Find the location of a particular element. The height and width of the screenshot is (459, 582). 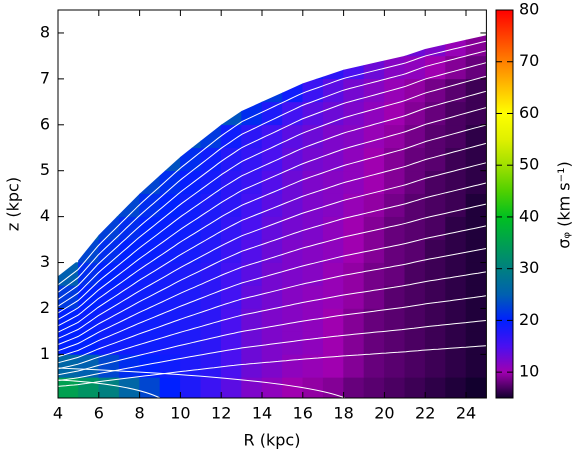

x-axis-label: R (kpc) is located at coordinates (272, 440).